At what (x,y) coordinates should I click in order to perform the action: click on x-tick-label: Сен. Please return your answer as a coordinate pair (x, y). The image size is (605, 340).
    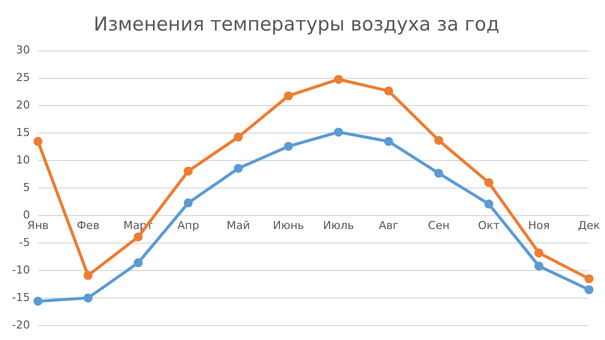
    Looking at the image, I should click on (439, 225).